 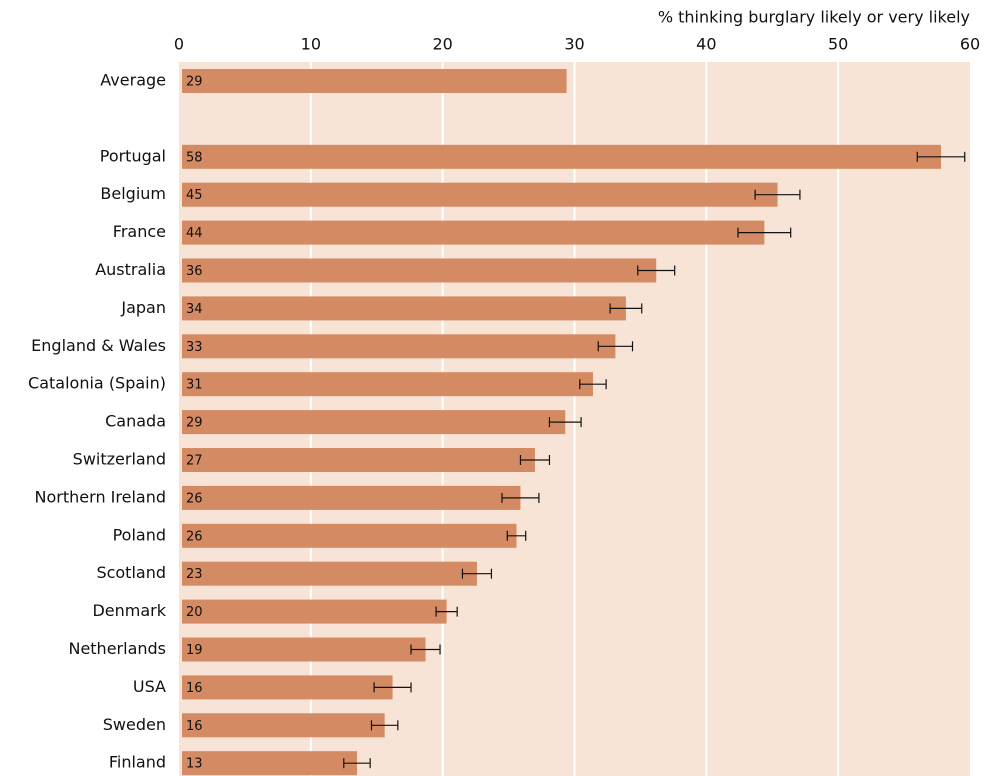 I want to click on x-tick-label: 50, so click(x=838, y=44).